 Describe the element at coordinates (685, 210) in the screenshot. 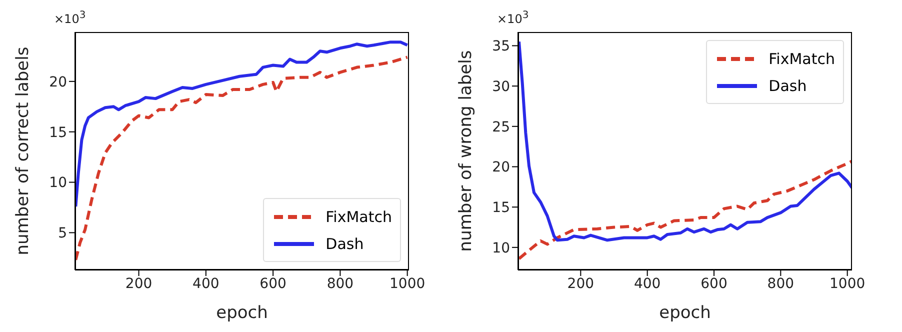

I see `line-series` at that location.